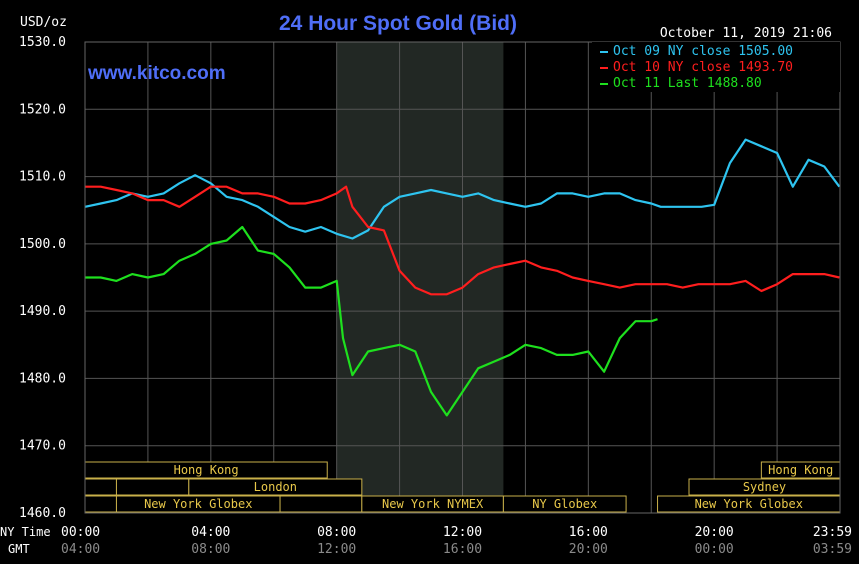 The height and width of the screenshot is (564, 859). What do you see at coordinates (433, 504) in the screenshot?
I see `session-bar-label: New York NYMEX` at bounding box center [433, 504].